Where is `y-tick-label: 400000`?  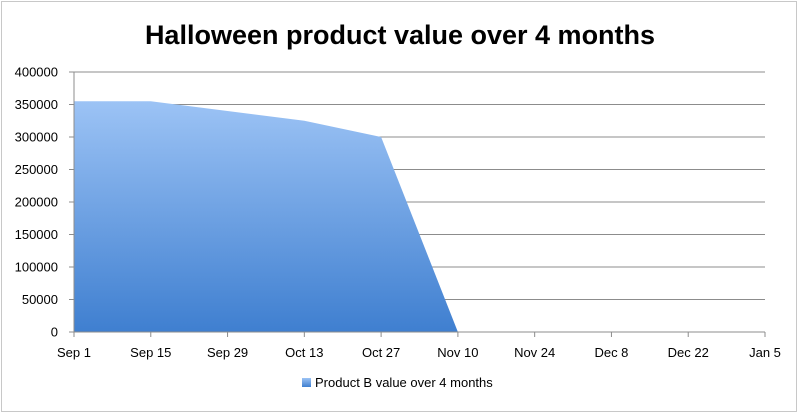 y-tick-label: 400000 is located at coordinates (36, 72).